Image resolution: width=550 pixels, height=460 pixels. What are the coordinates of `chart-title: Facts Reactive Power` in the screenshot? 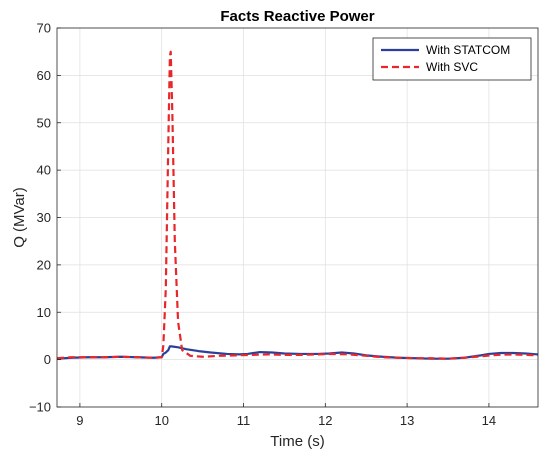 It's located at (297, 16).